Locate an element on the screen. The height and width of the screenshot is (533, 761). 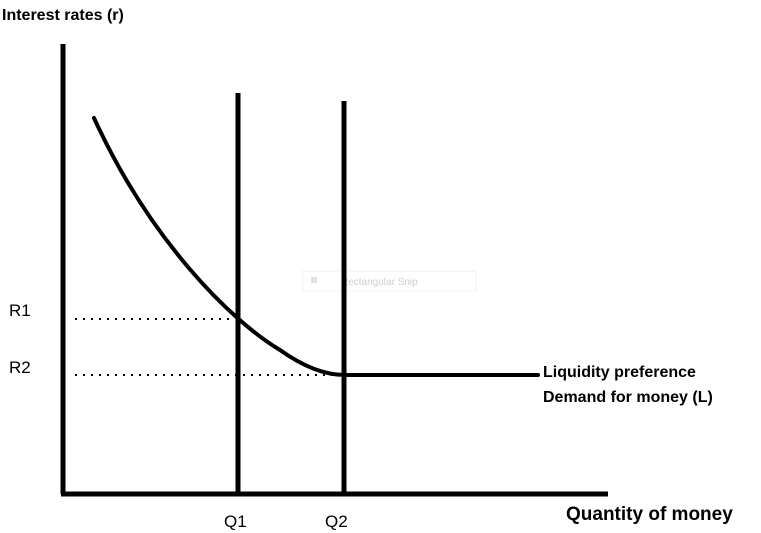
q1-label: Q1 is located at coordinates (235, 521).